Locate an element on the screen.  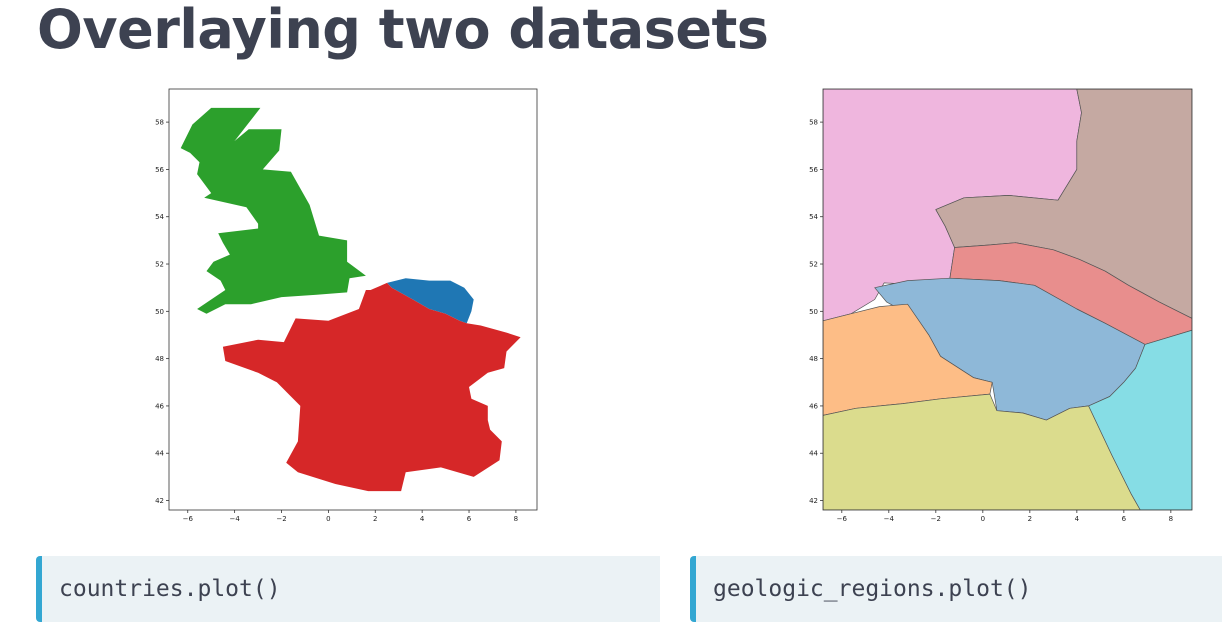
geologic-y-tick-label: 56 is located at coordinates (813, 170).